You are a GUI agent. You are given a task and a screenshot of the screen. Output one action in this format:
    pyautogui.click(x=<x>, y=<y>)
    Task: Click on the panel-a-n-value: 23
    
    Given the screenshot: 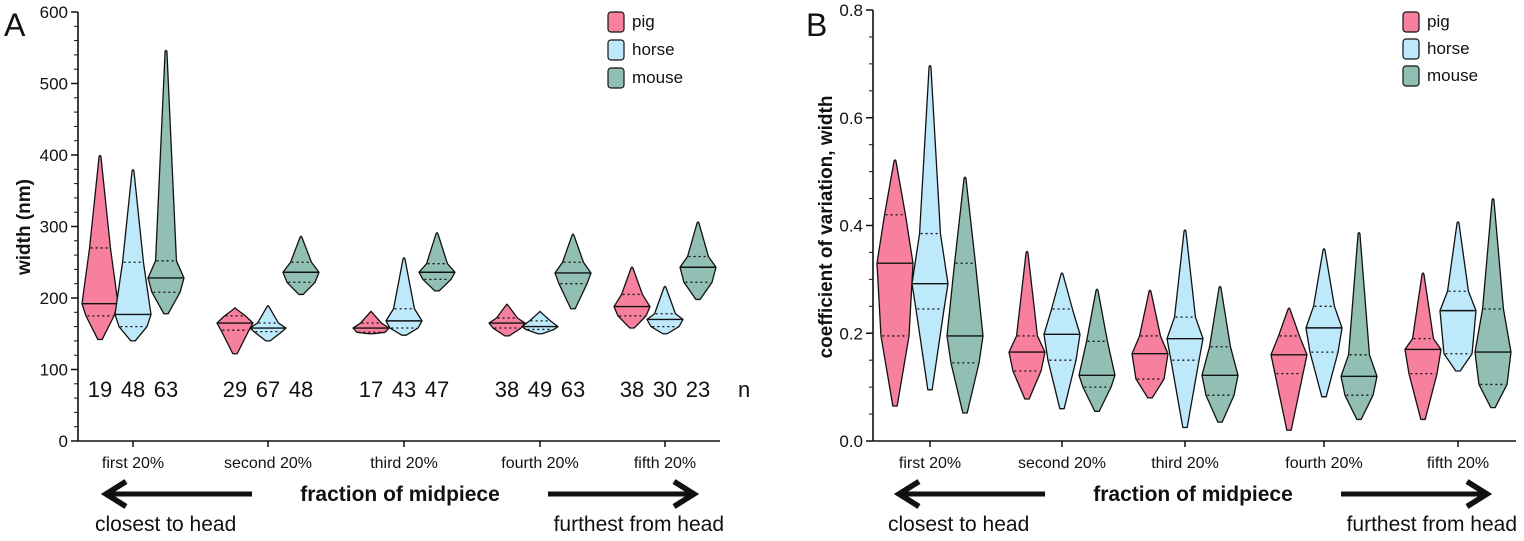 What is the action you would take?
    pyautogui.click(x=698, y=389)
    